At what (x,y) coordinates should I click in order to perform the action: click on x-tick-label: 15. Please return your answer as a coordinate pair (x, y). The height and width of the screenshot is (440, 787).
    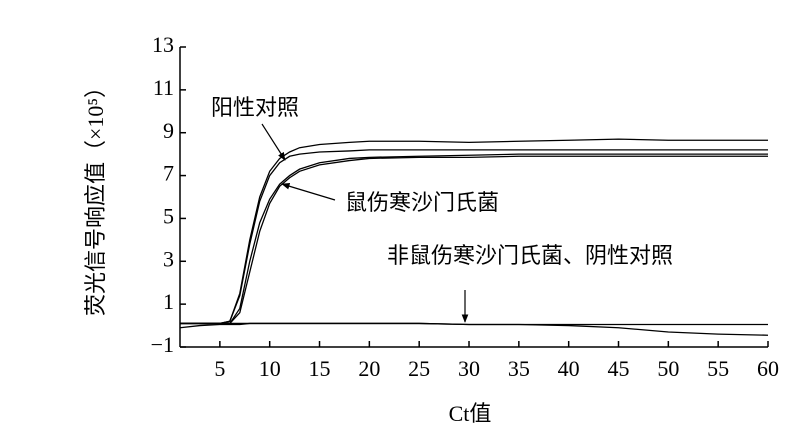
    Looking at the image, I should click on (320, 368).